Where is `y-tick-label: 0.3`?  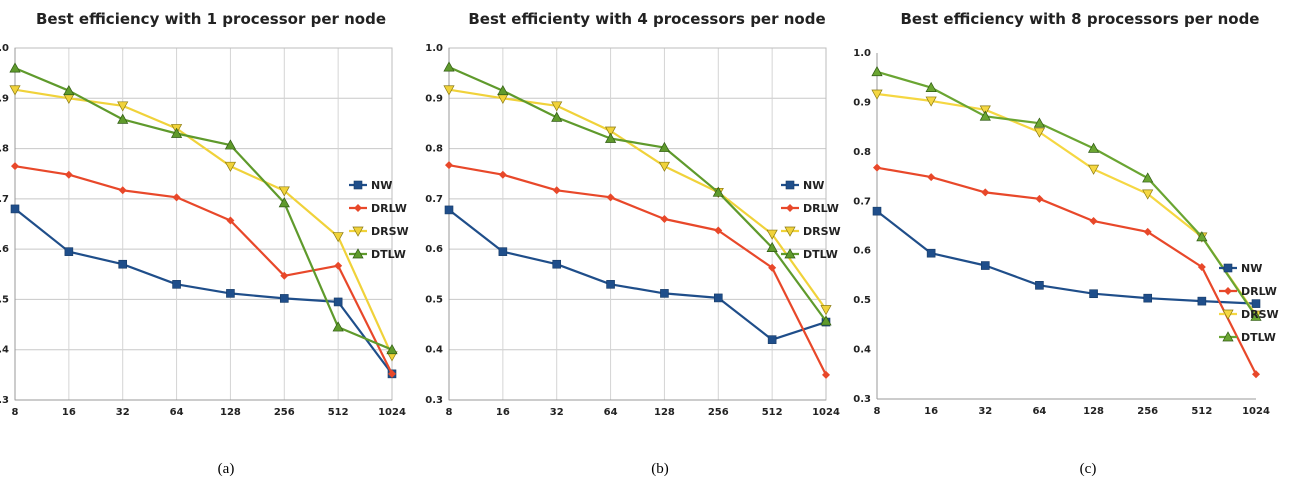 y-tick-label: 0.3 is located at coordinates (434, 400).